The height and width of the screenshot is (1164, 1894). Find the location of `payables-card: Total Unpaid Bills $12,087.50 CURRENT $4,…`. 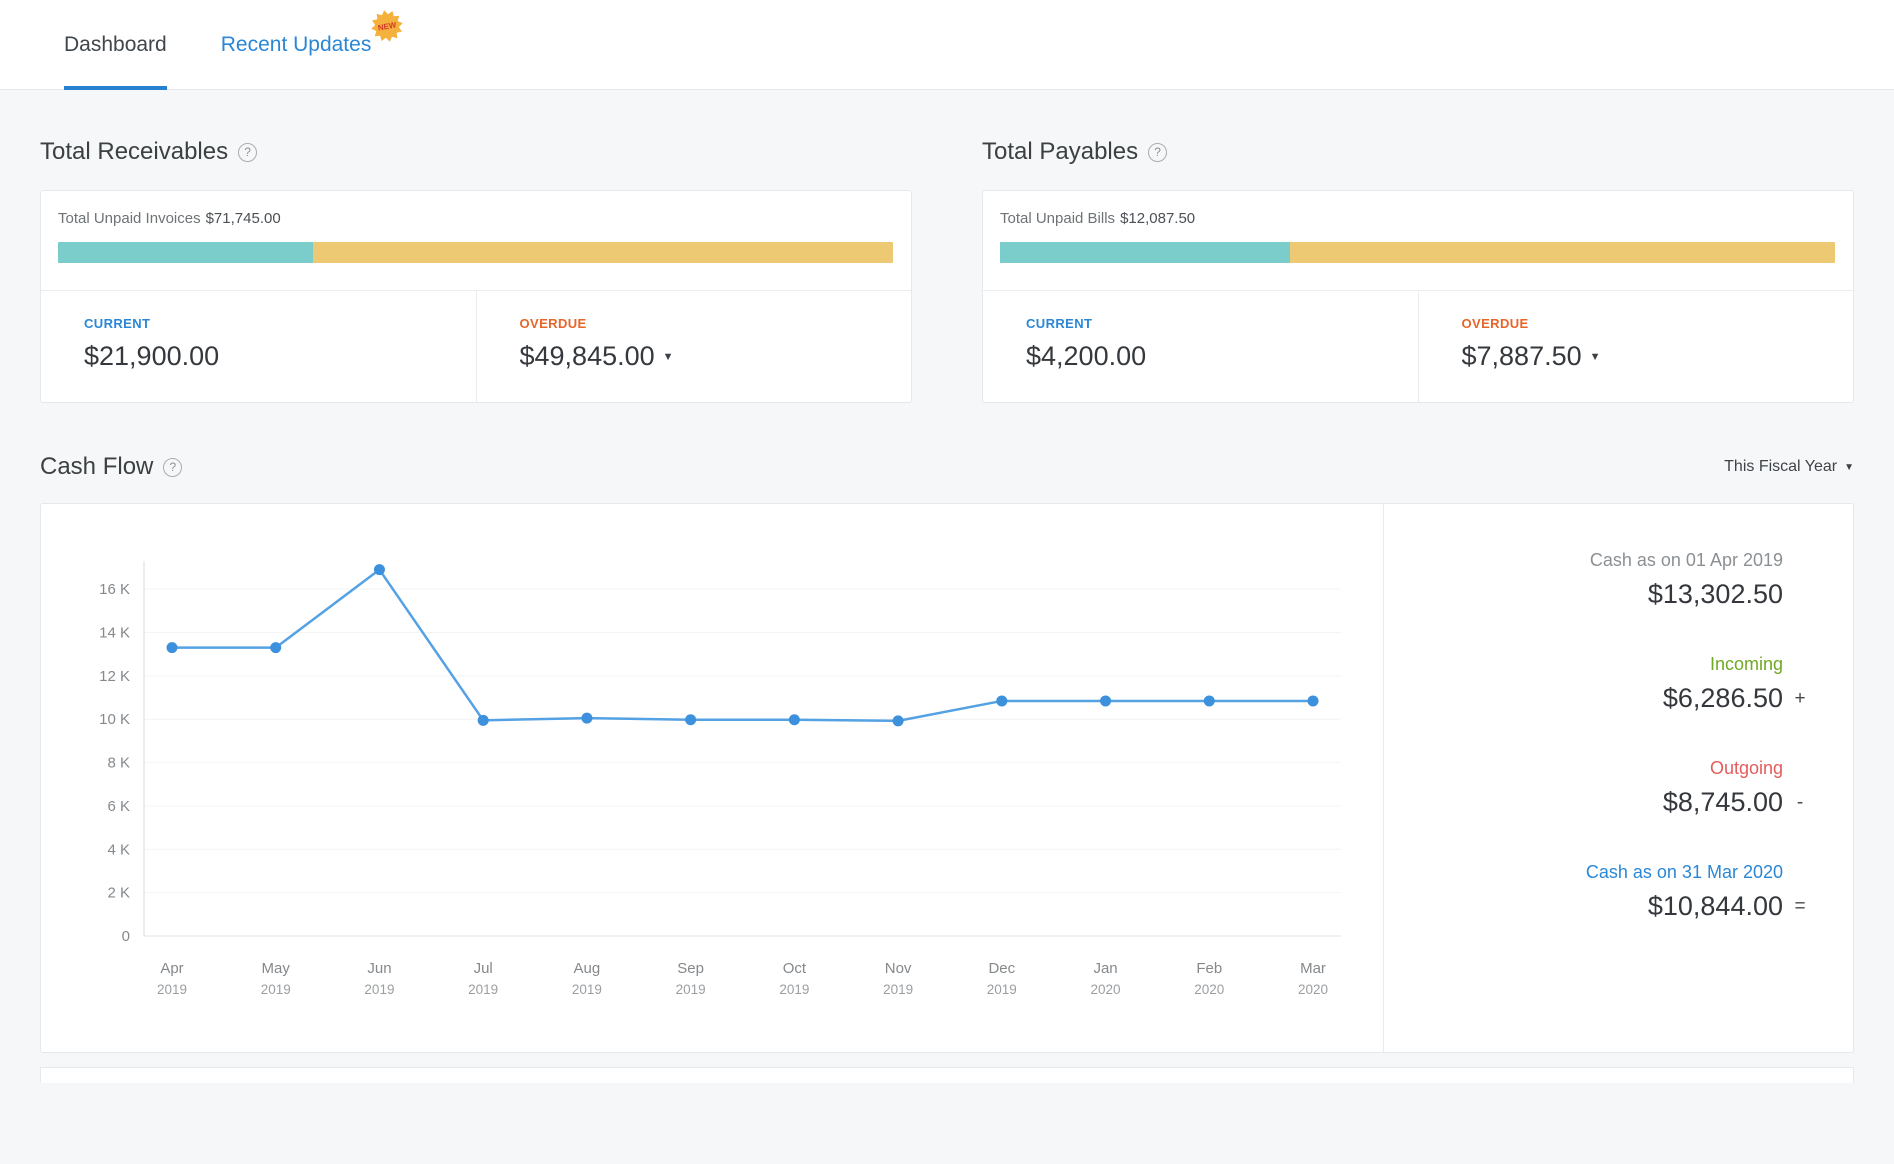

payables-card: Total Unpaid Bills $12,087.50 CURRENT $4,… is located at coordinates (1418, 296).